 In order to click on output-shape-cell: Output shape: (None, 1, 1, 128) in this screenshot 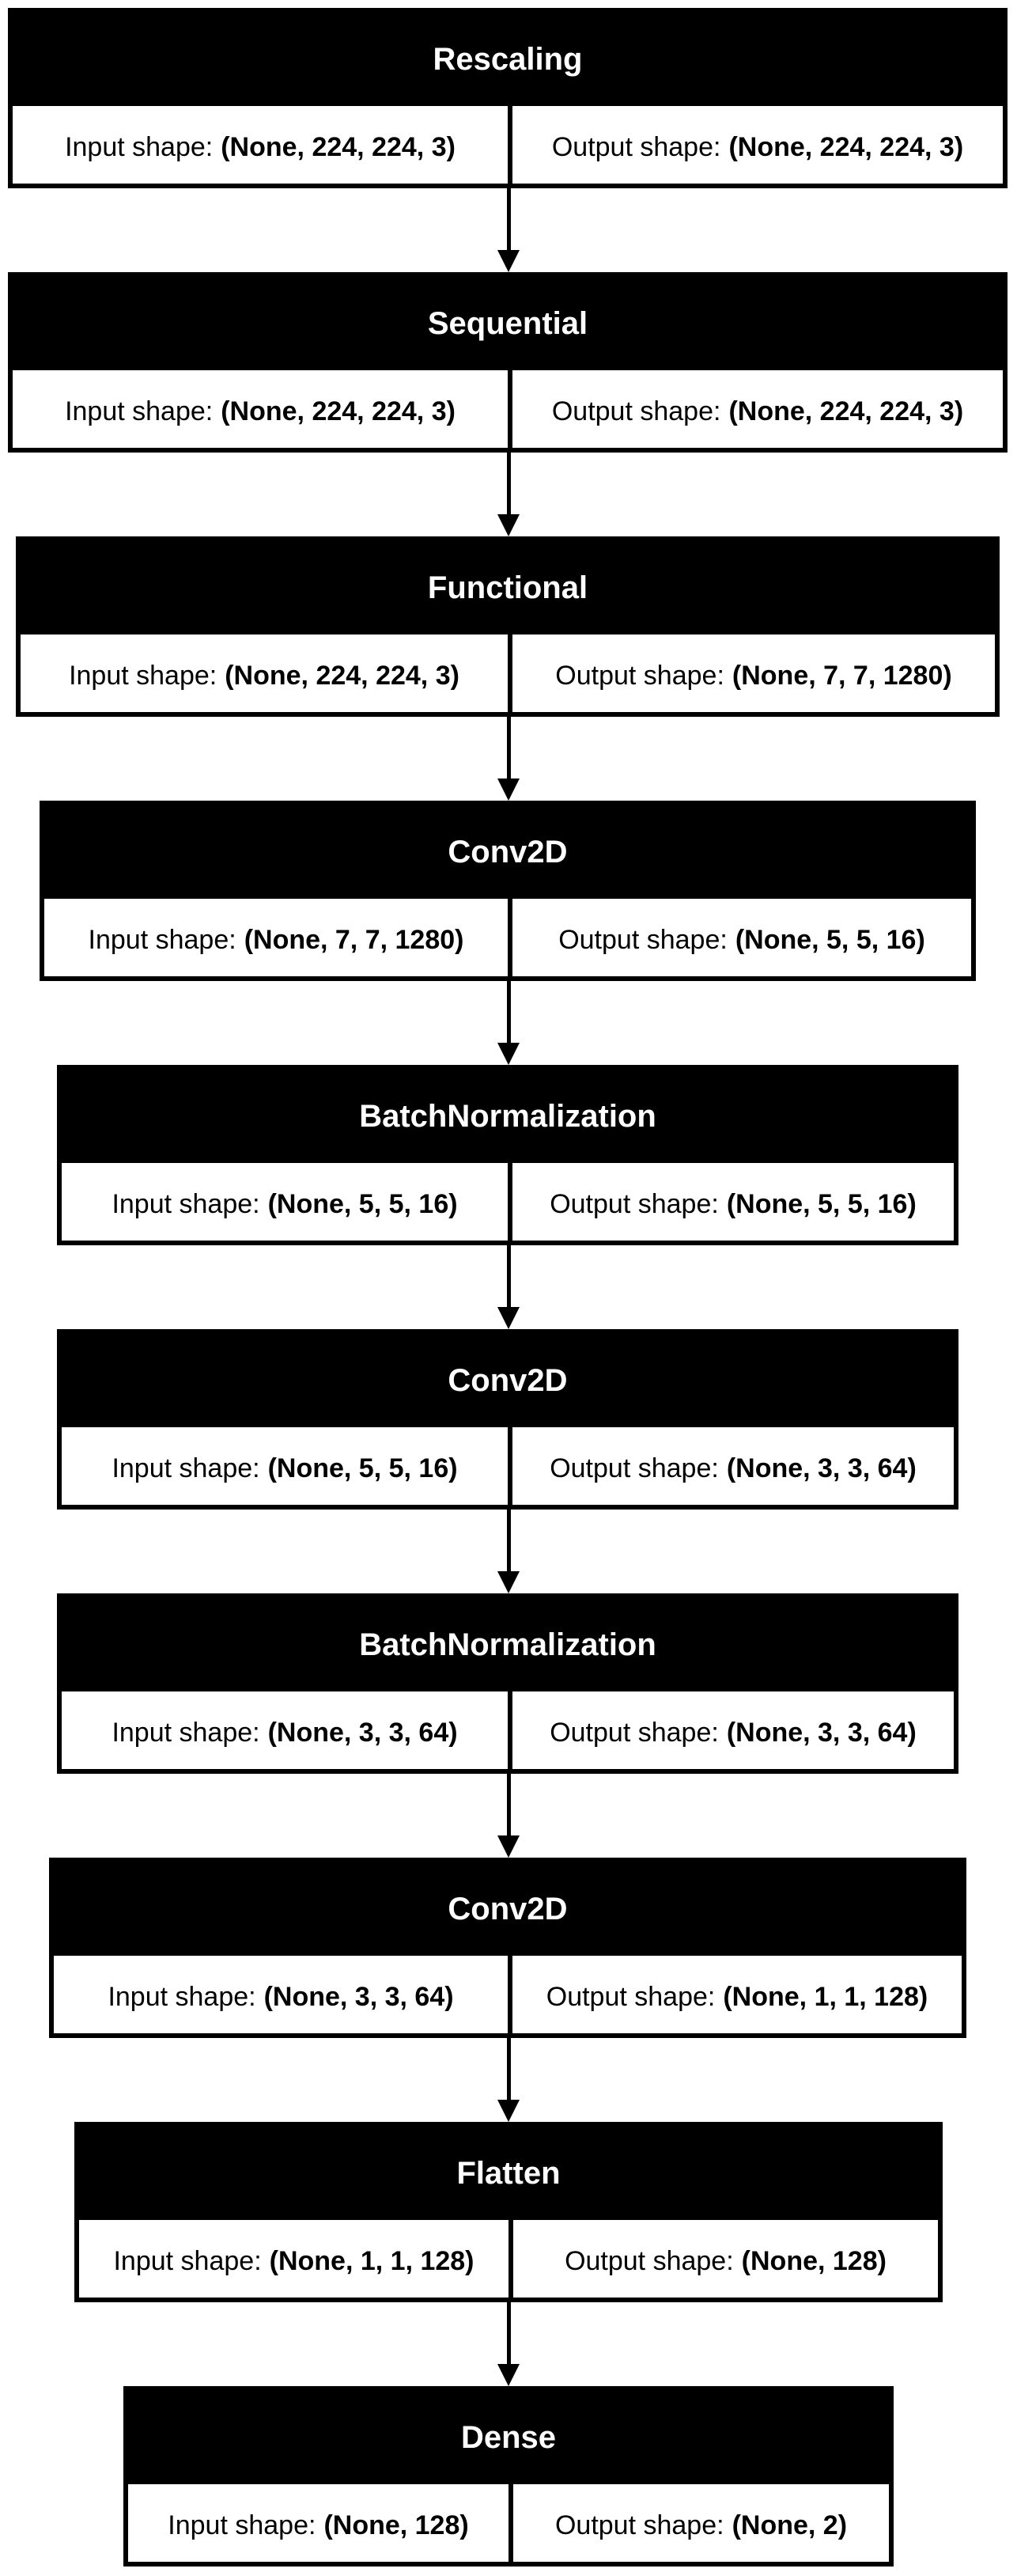, I will do `click(735, 1997)`.